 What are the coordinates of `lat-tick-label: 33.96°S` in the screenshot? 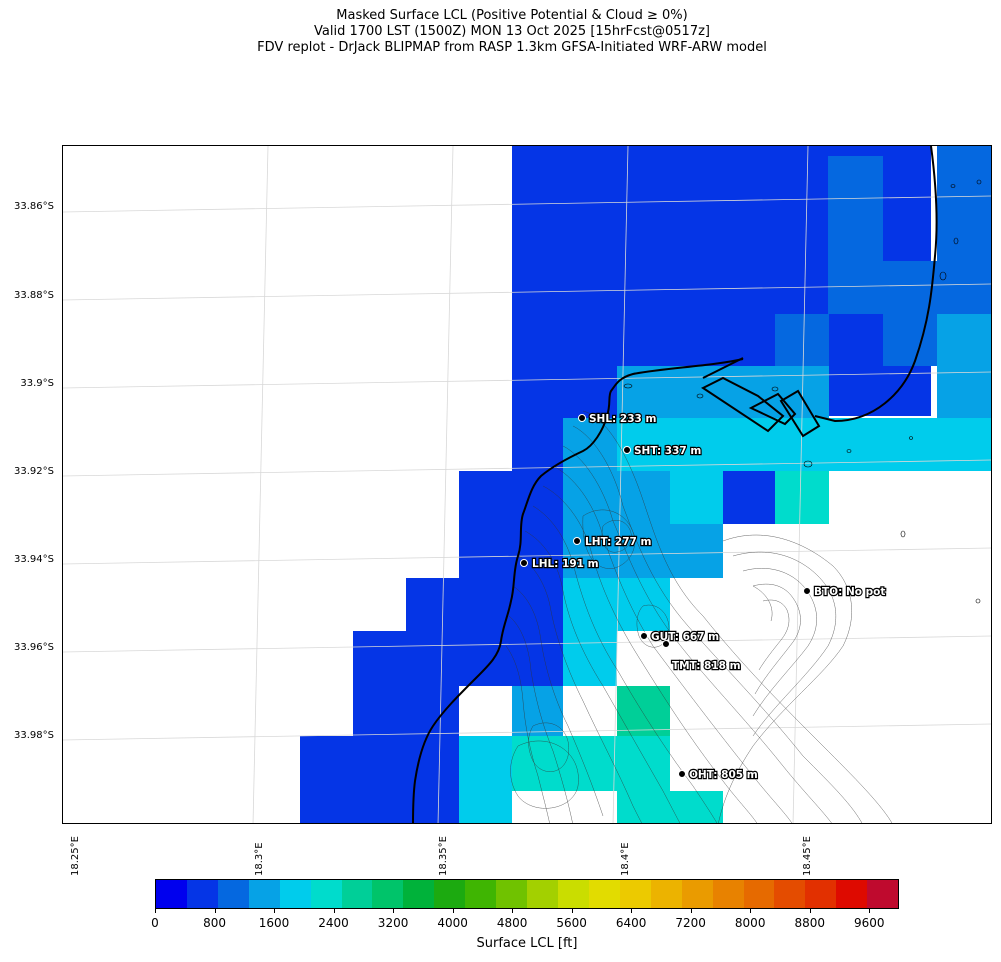 It's located at (34, 647).